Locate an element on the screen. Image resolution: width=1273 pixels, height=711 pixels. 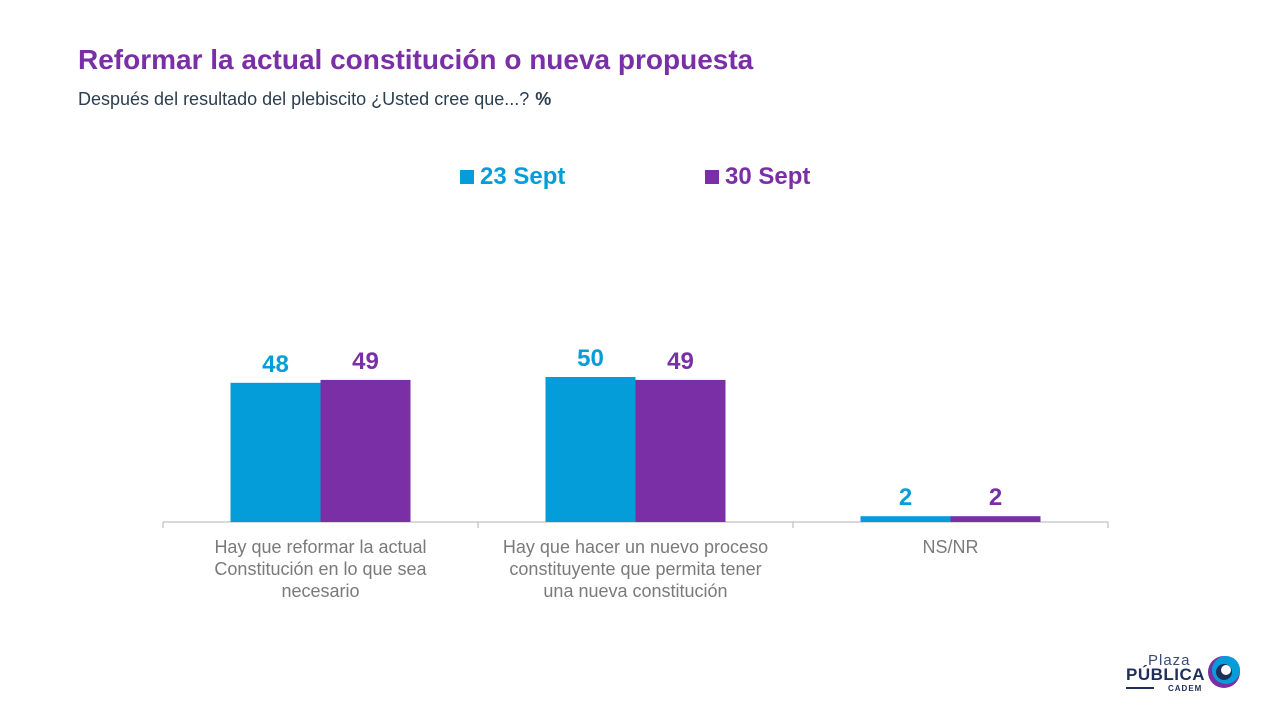
data-label: 48 is located at coordinates (275, 364).